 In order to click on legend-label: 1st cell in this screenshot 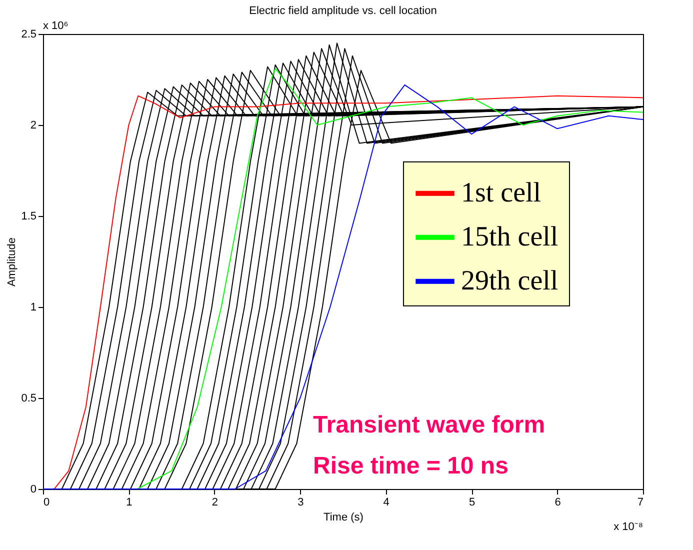, I will do `click(501, 192)`.